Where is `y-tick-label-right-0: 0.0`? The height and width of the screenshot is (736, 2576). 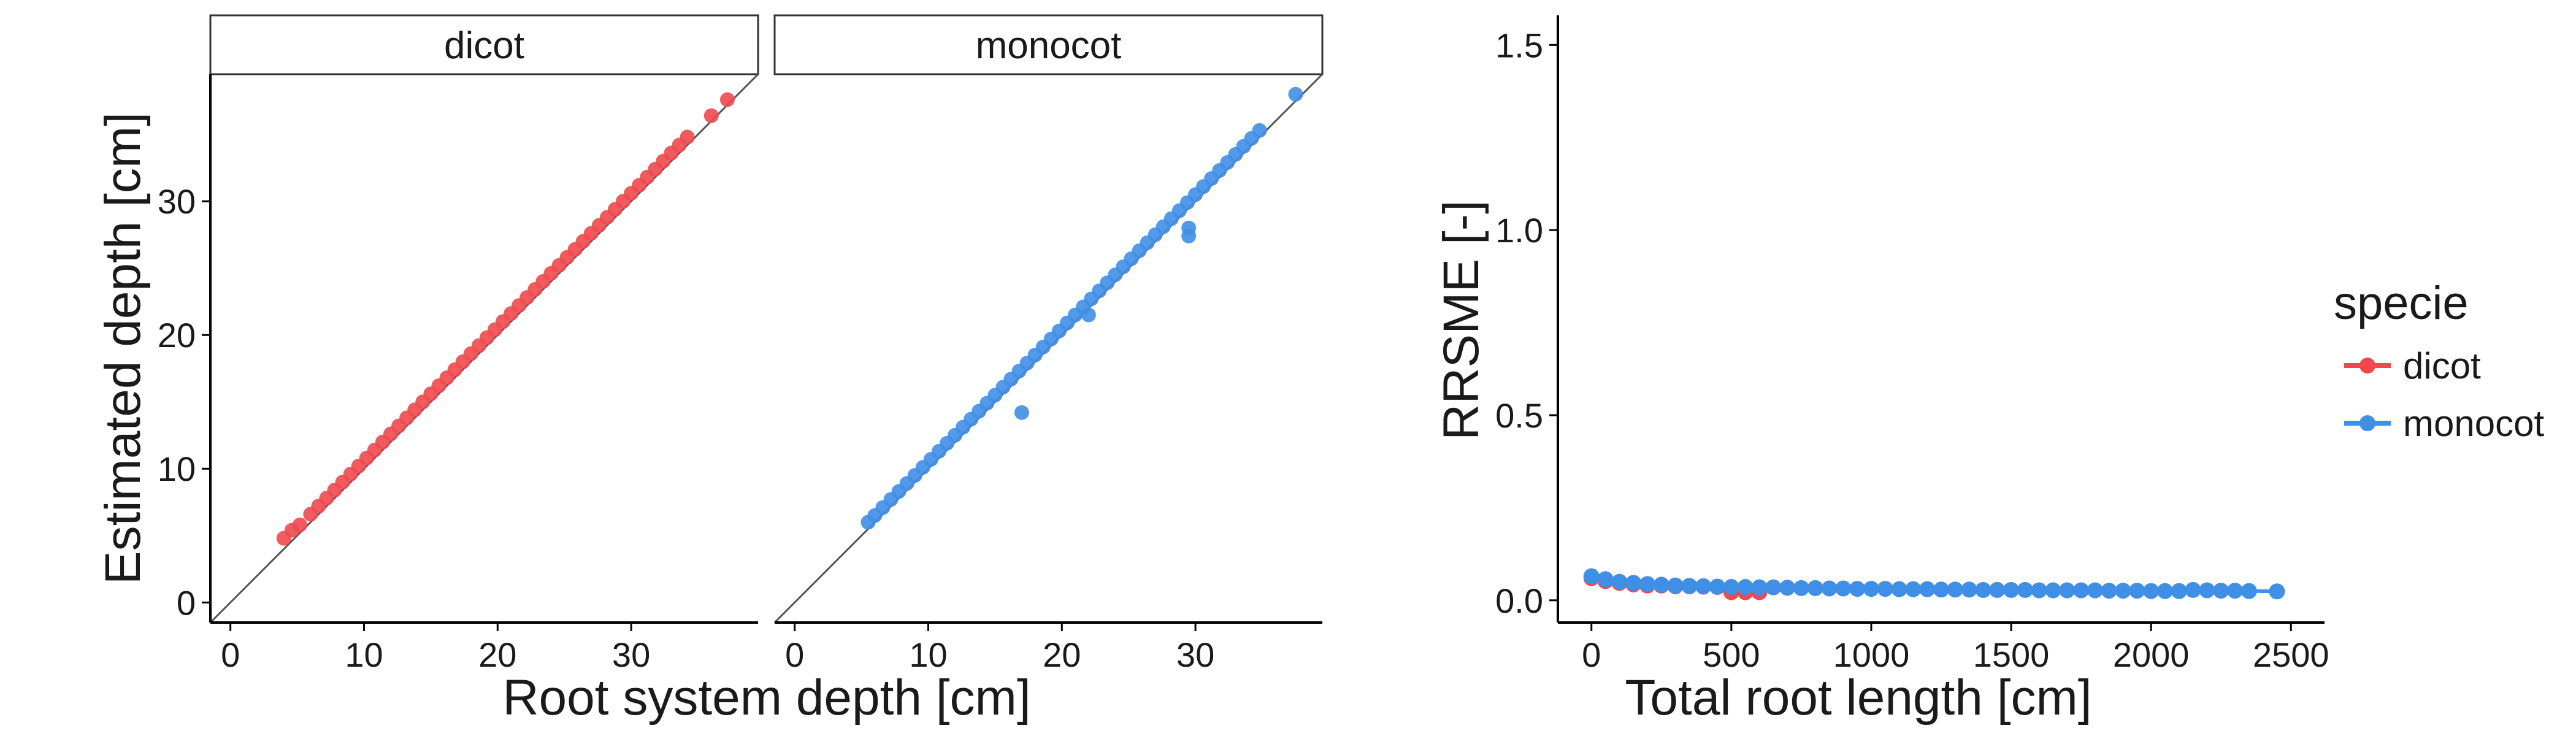 y-tick-label-right-0: 0.0 is located at coordinates (1519, 600).